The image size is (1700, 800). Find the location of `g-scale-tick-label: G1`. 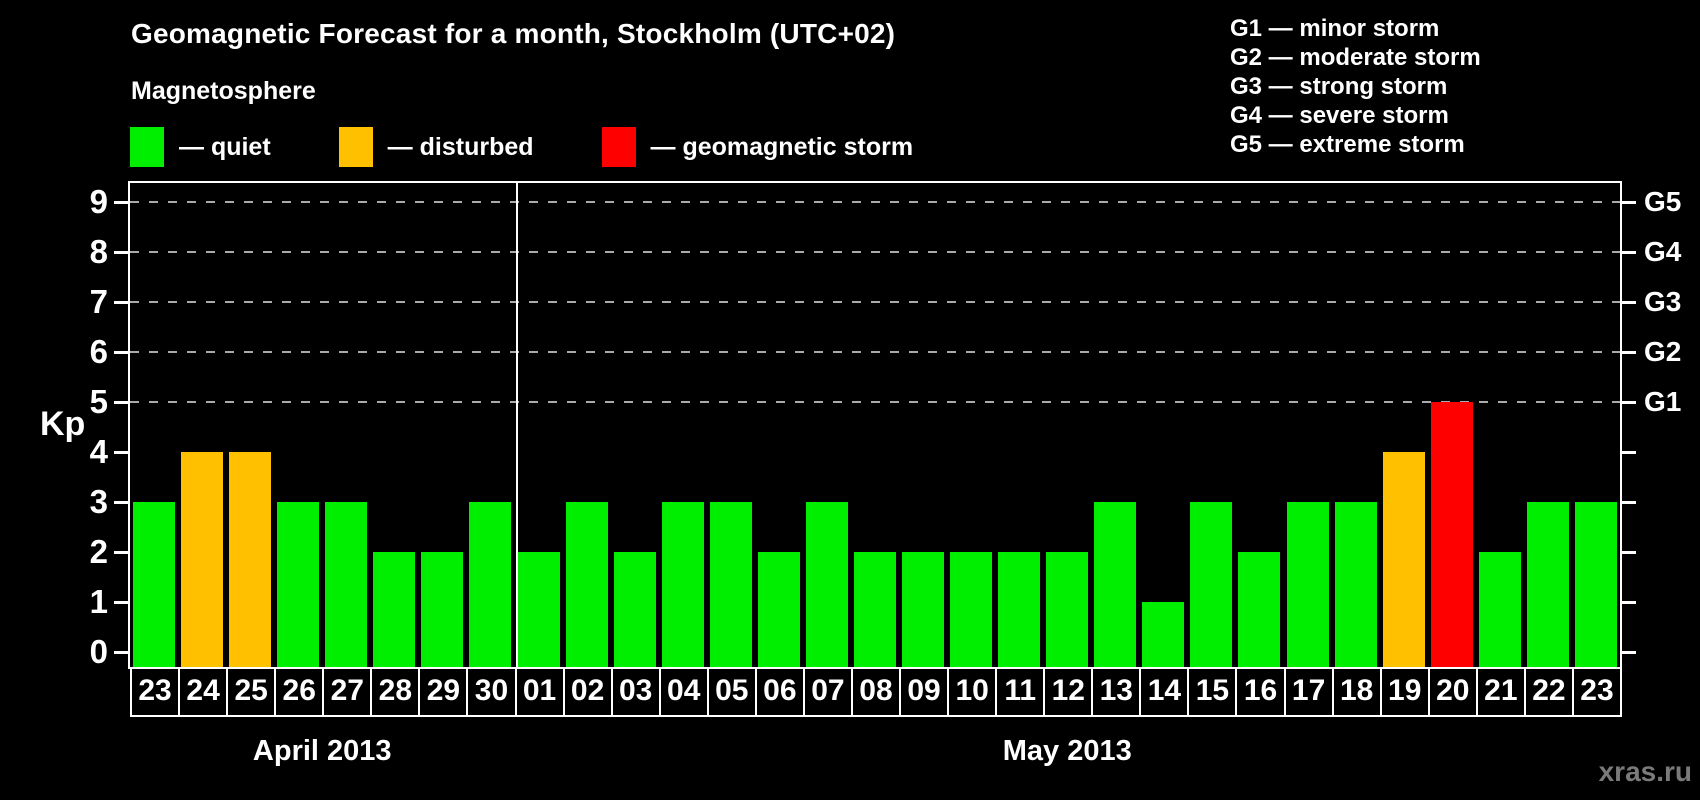

g-scale-tick-label: G1 is located at coordinates (1663, 401).